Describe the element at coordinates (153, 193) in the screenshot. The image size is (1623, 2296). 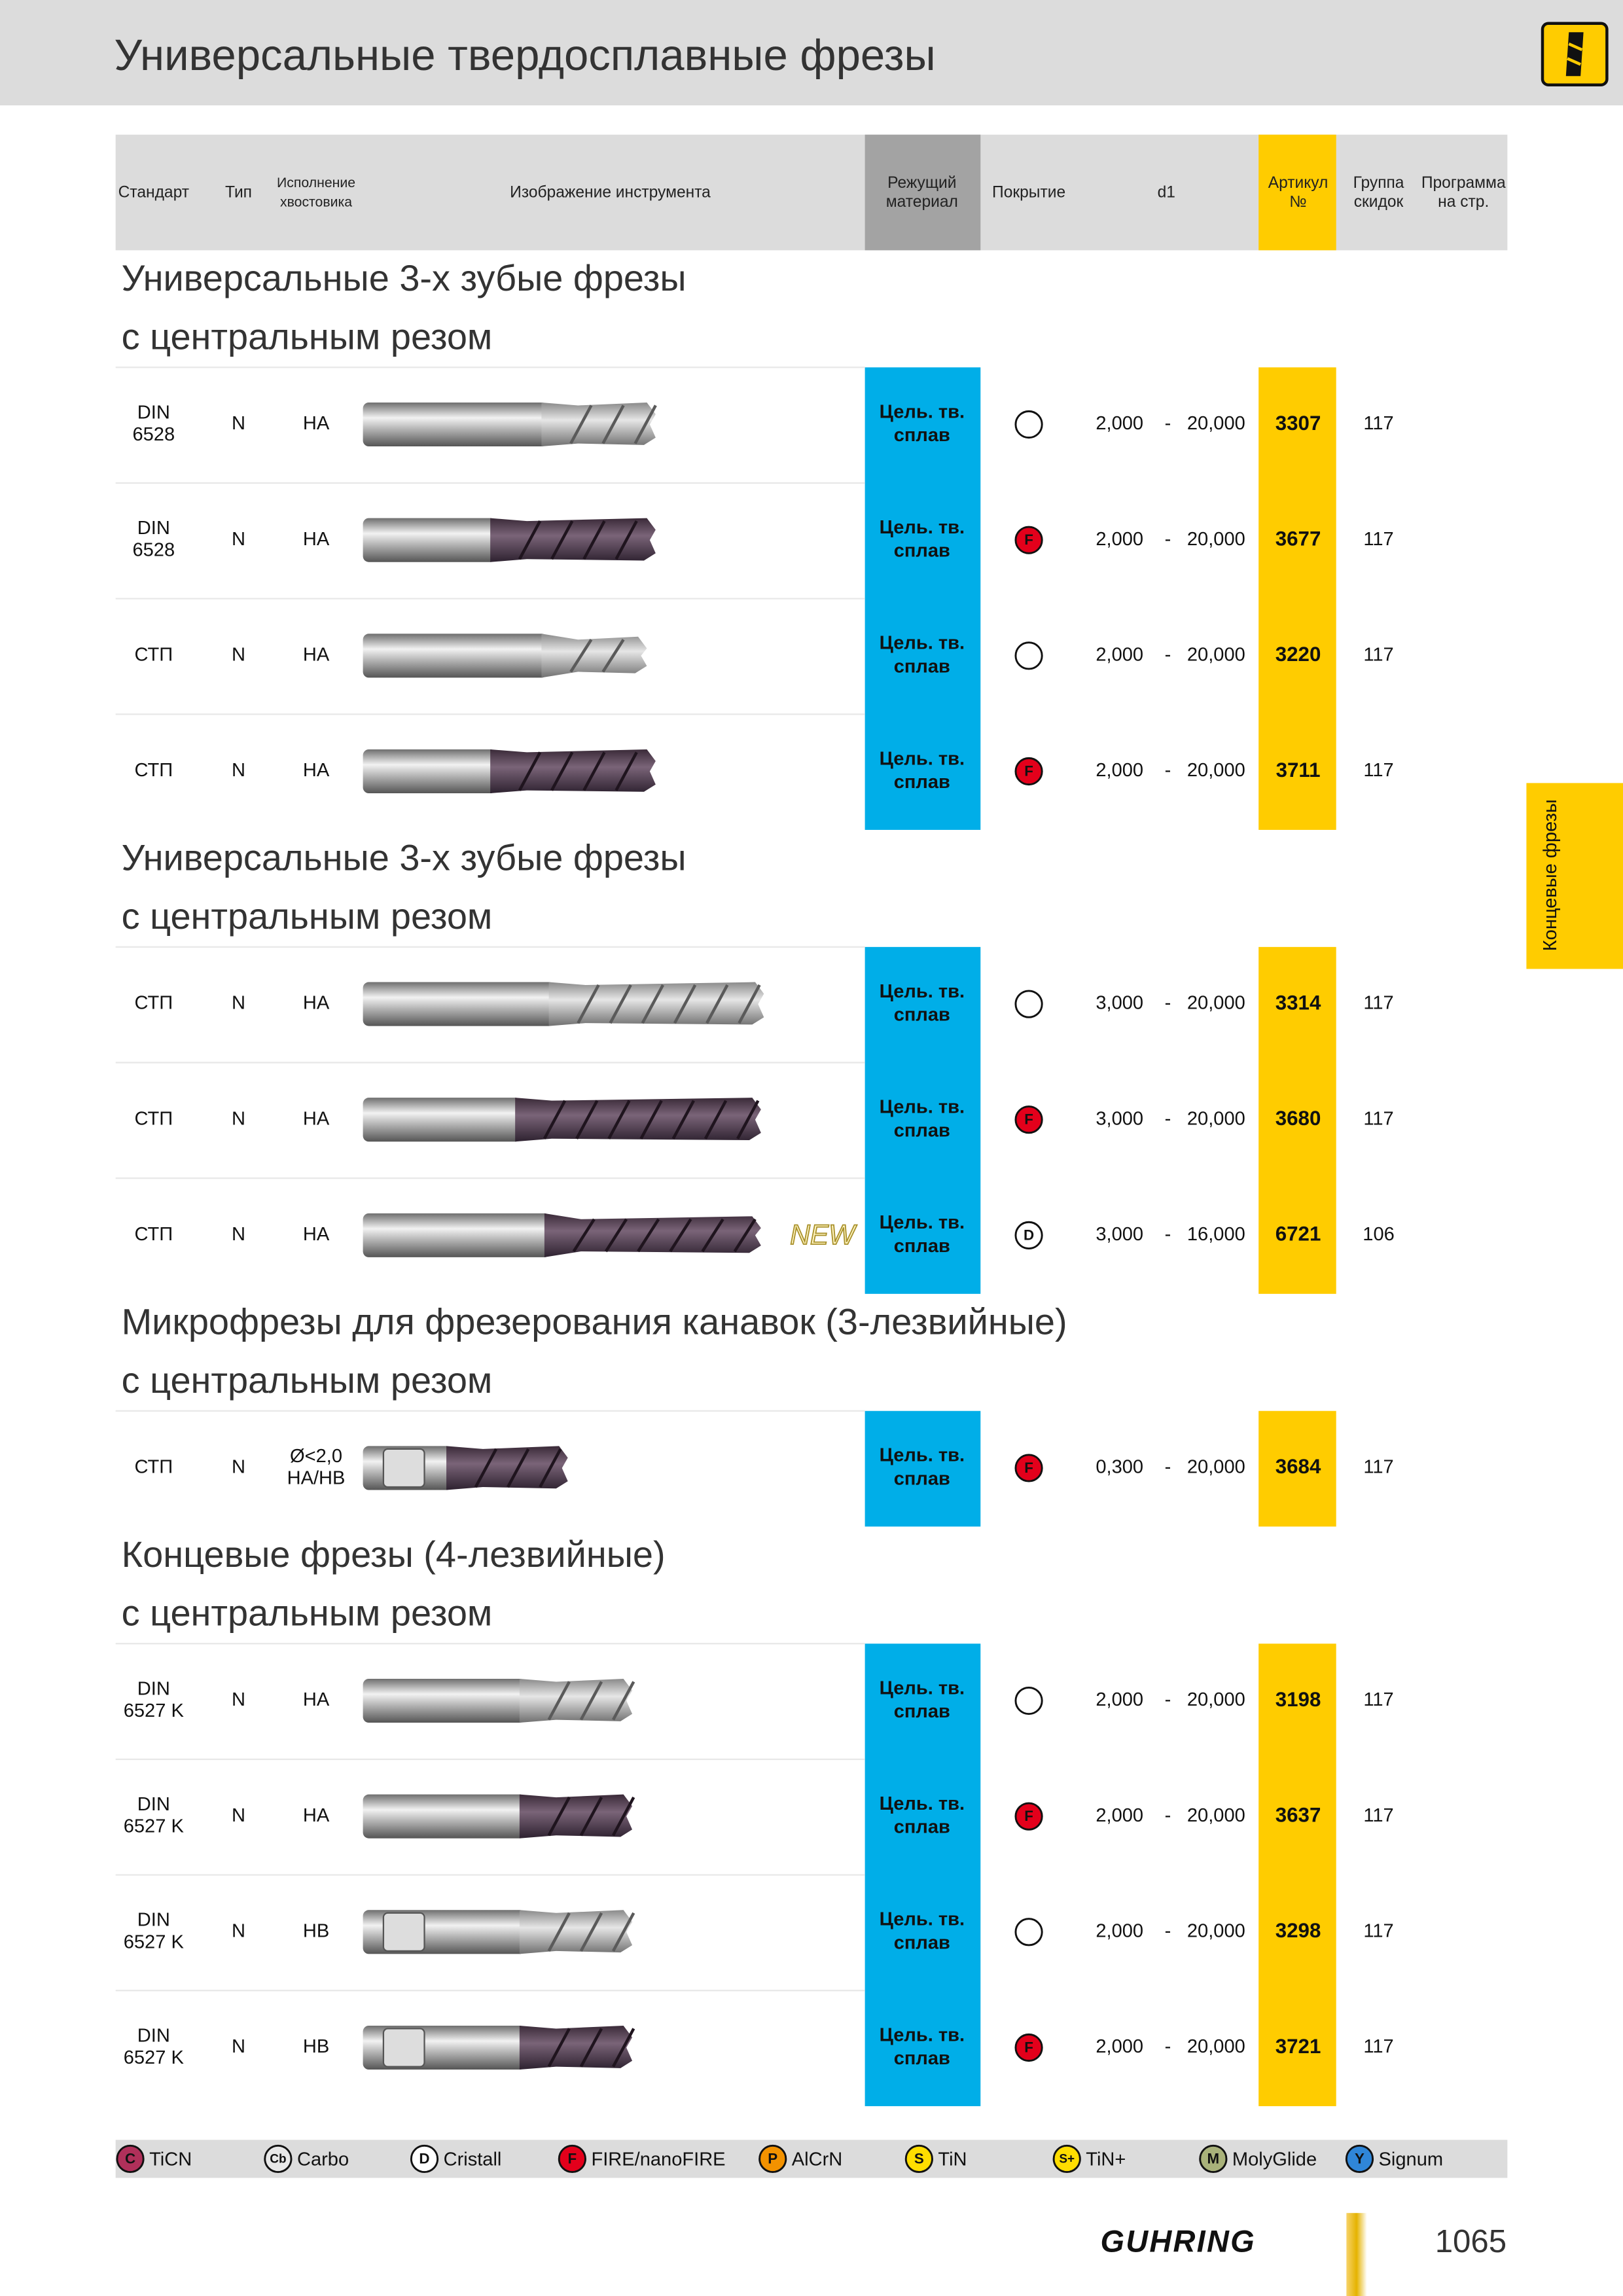
I see `column-header: Стандарт` at that location.